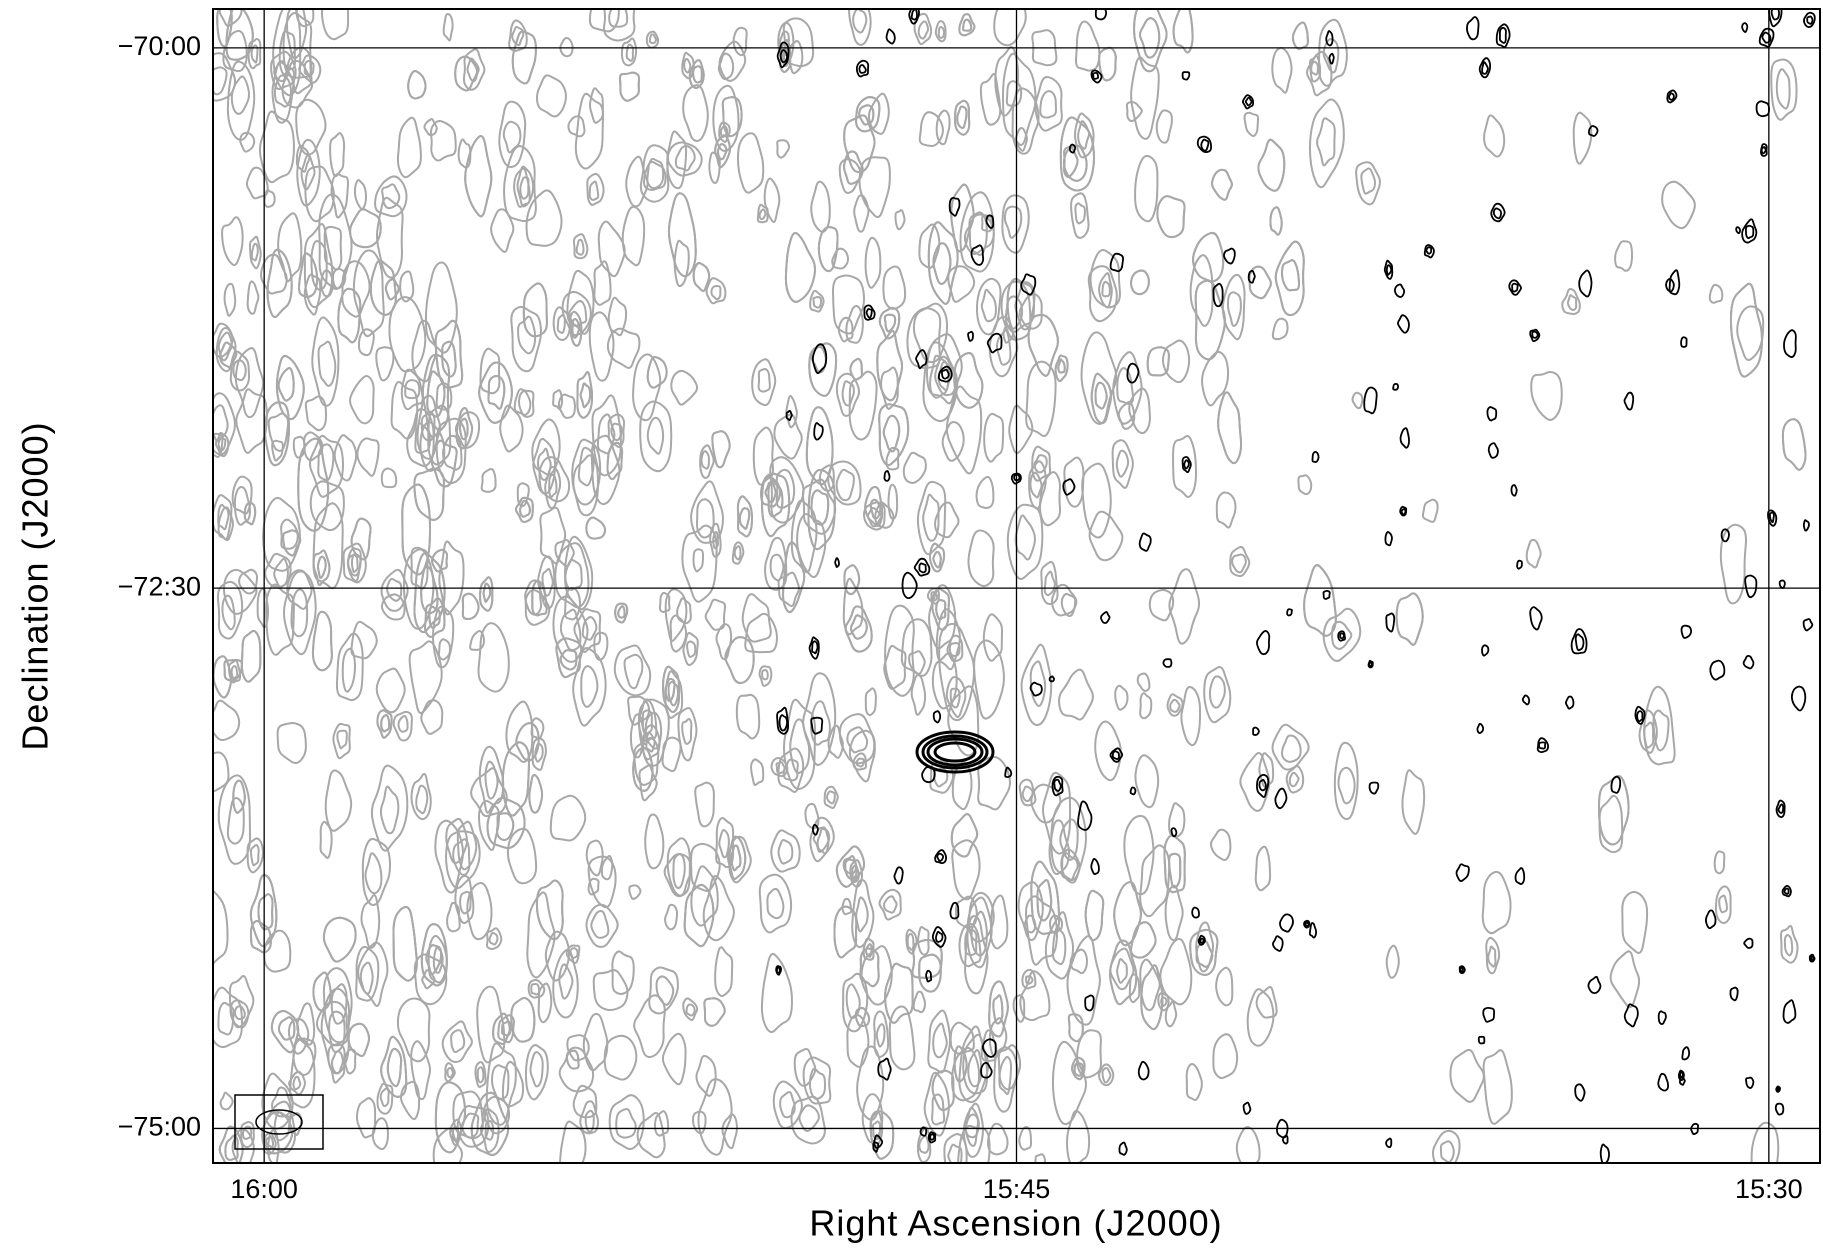 This screenshot has width=1823, height=1253. What do you see at coordinates (1769, 1189) in the screenshot?
I see `x-tick-label: 15:30` at bounding box center [1769, 1189].